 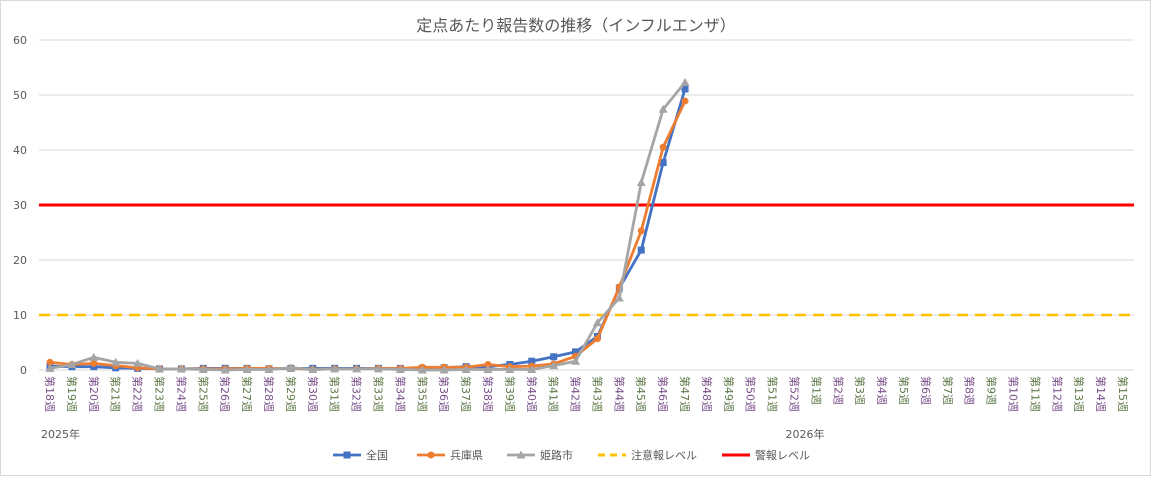 What do you see at coordinates (357, 394) in the screenshot?
I see `x-tick-label: 第32週` at bounding box center [357, 394].